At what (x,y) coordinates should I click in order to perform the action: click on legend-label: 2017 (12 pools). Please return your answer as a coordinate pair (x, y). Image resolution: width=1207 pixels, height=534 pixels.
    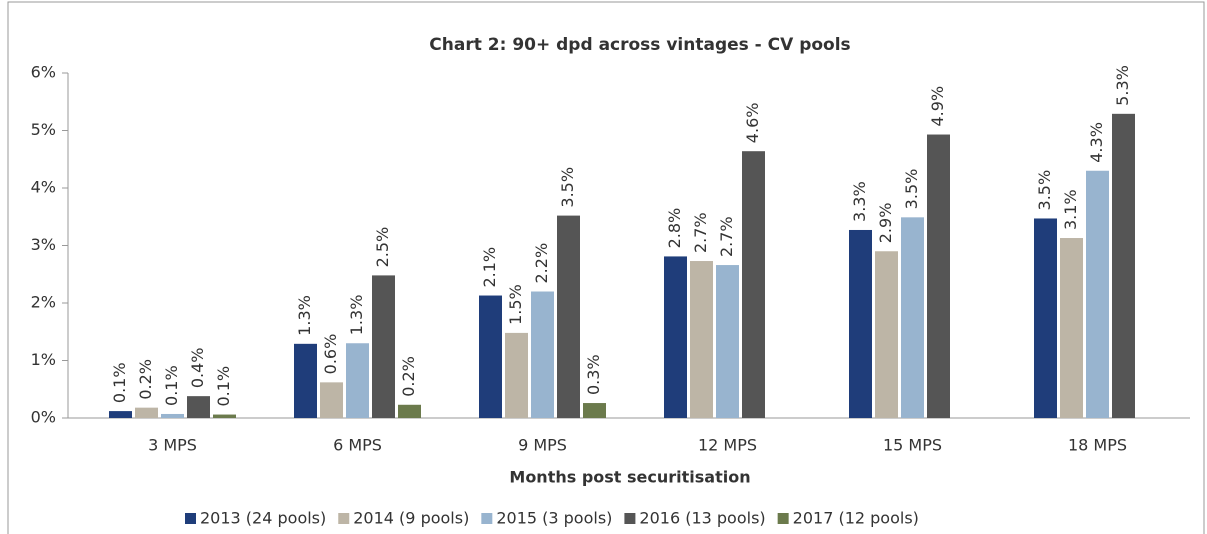
    Looking at the image, I should click on (856, 518).